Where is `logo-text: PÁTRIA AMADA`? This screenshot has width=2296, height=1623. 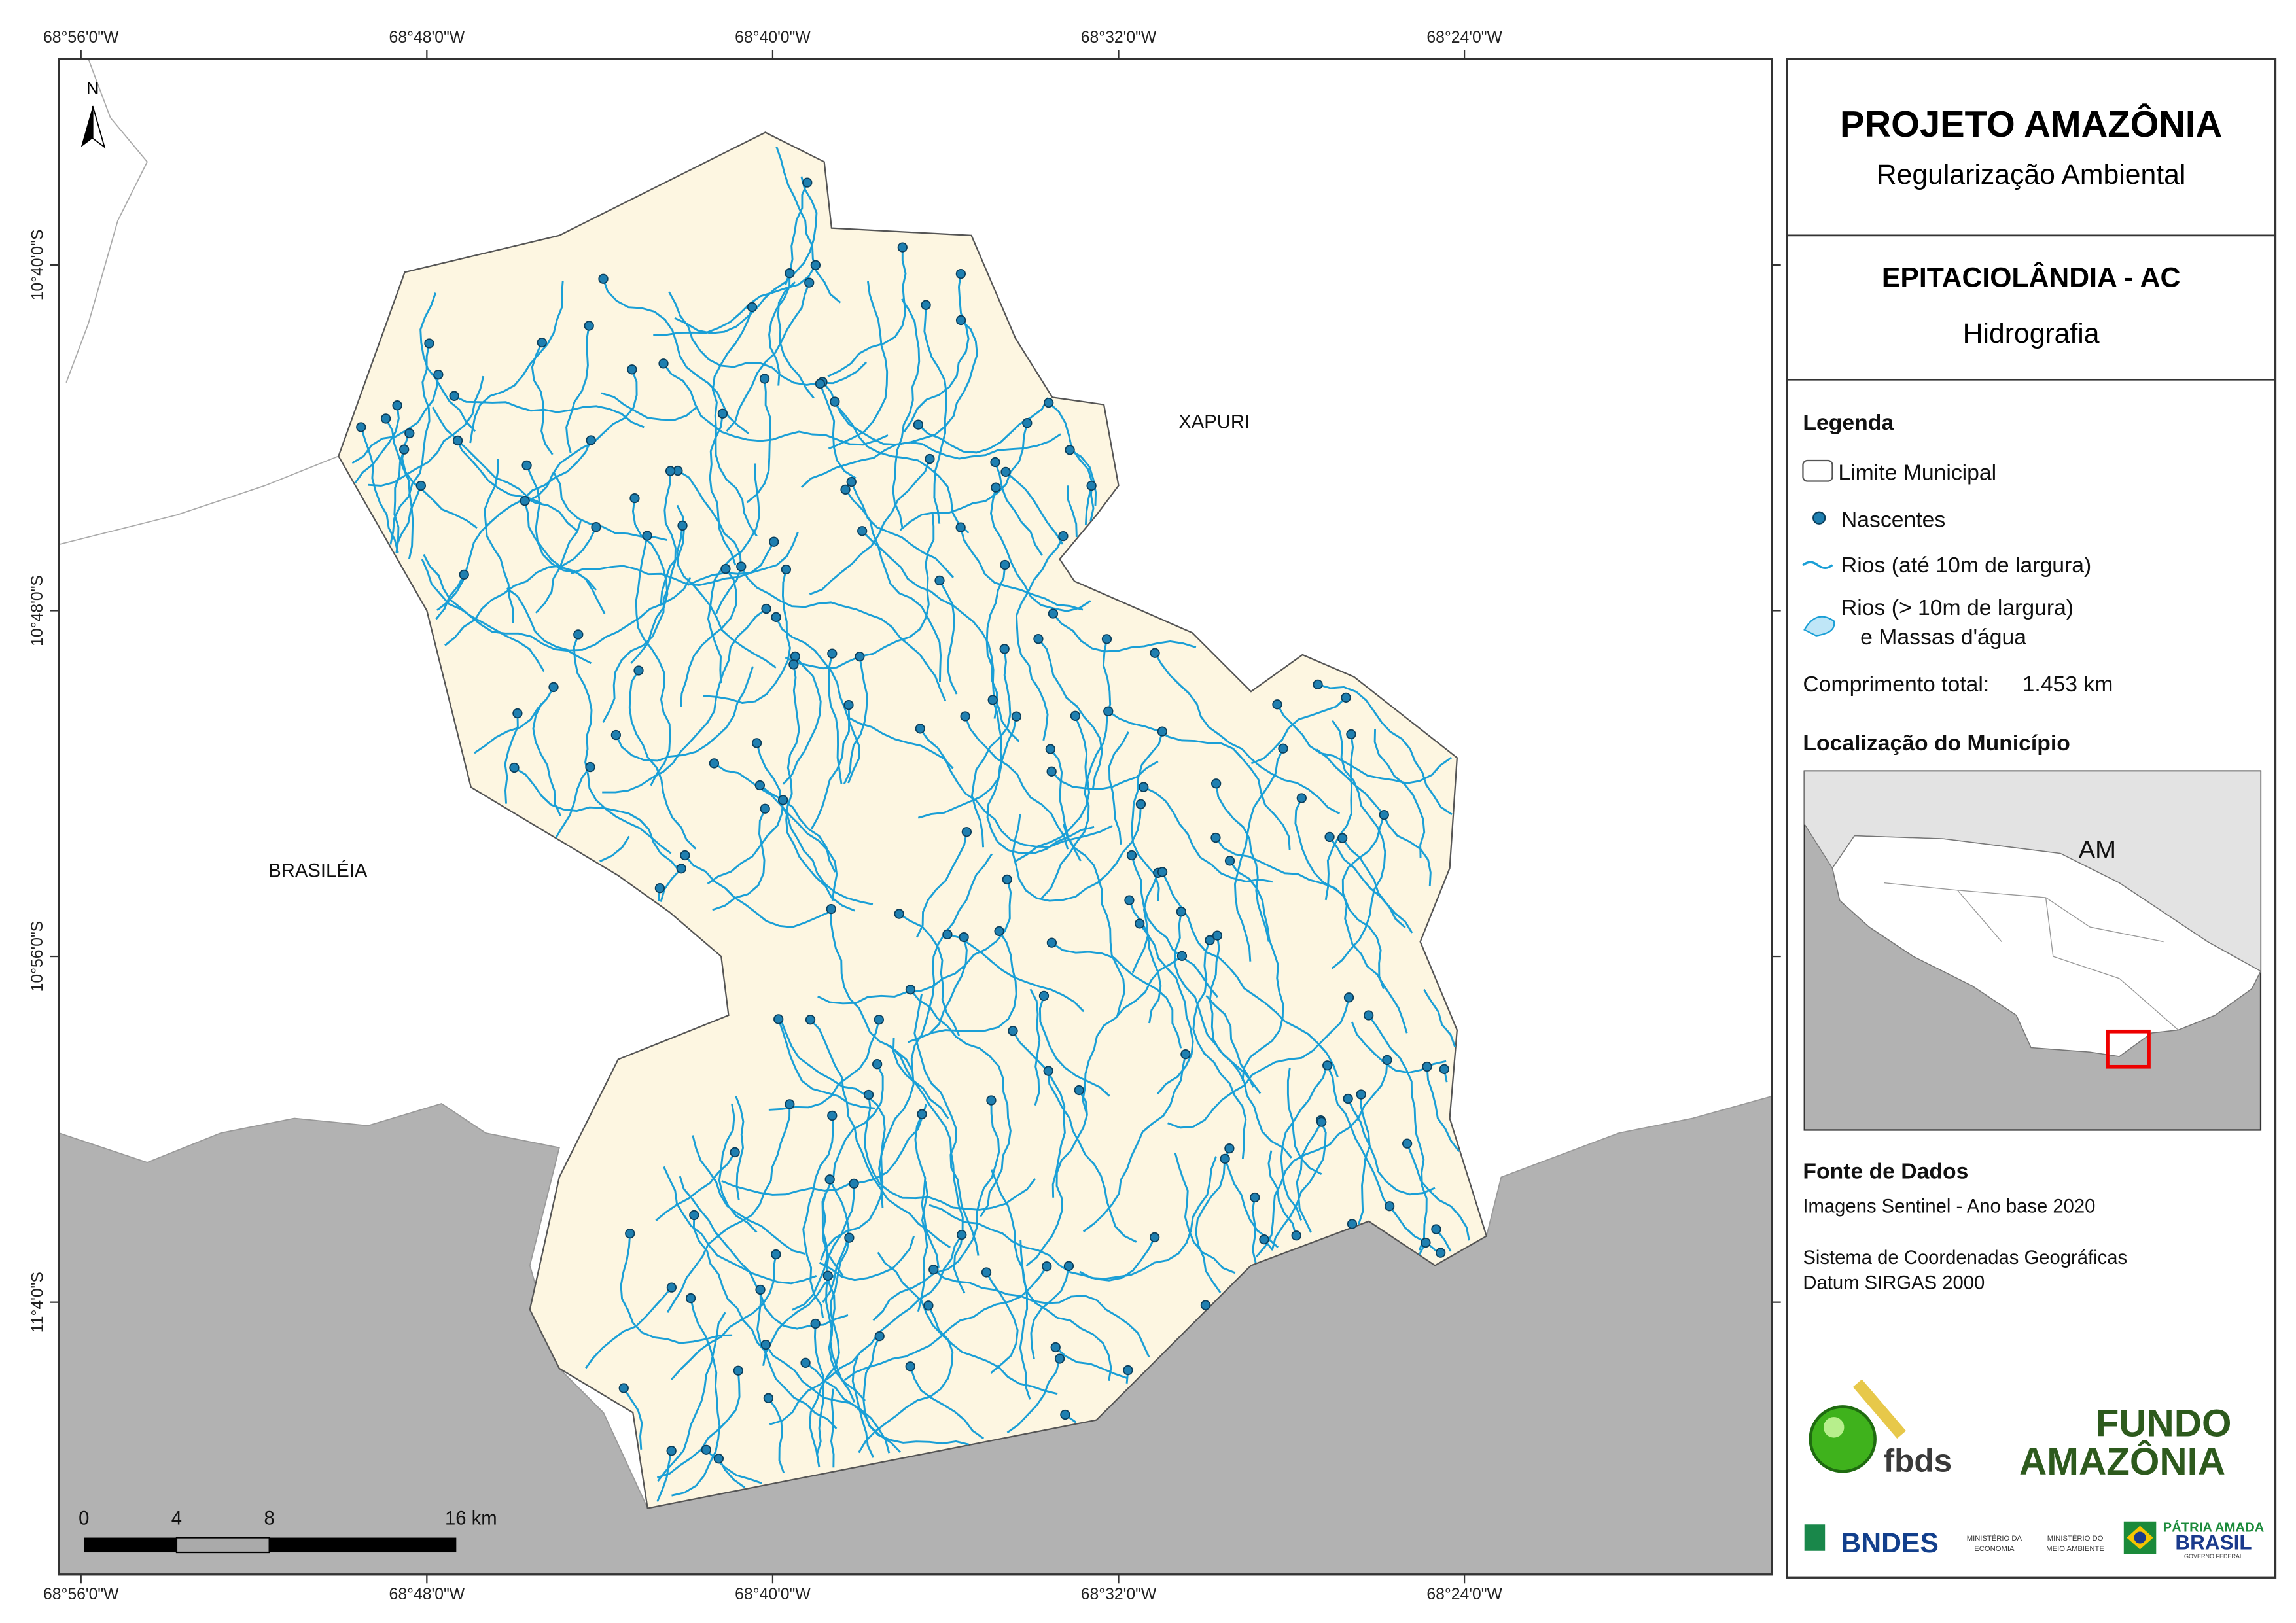 logo-text: PÁTRIA AMADA is located at coordinates (2214, 1527).